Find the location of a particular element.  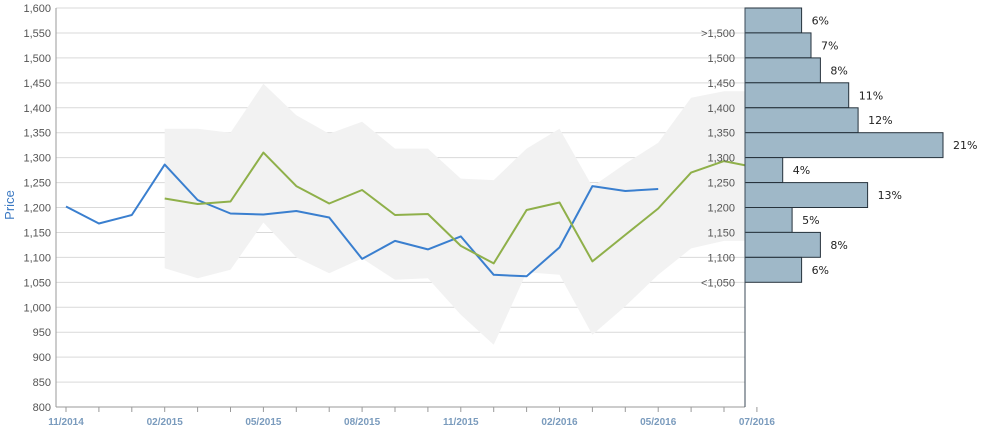

y-tick-label: 1,500 is located at coordinates (37, 59).